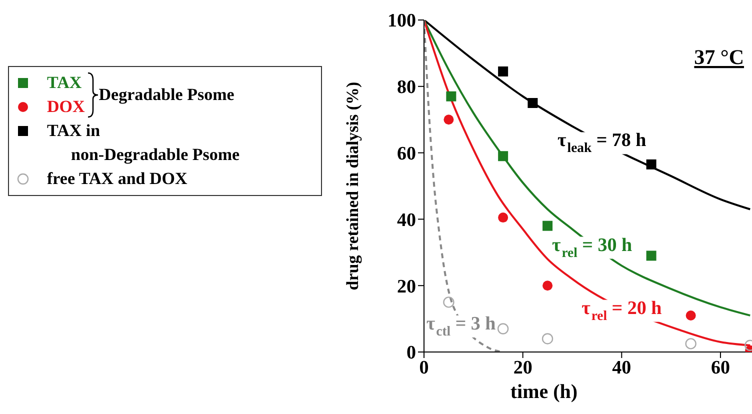 This screenshot has width=752, height=414. I want to click on y-tick-label: 40, so click(406, 220).